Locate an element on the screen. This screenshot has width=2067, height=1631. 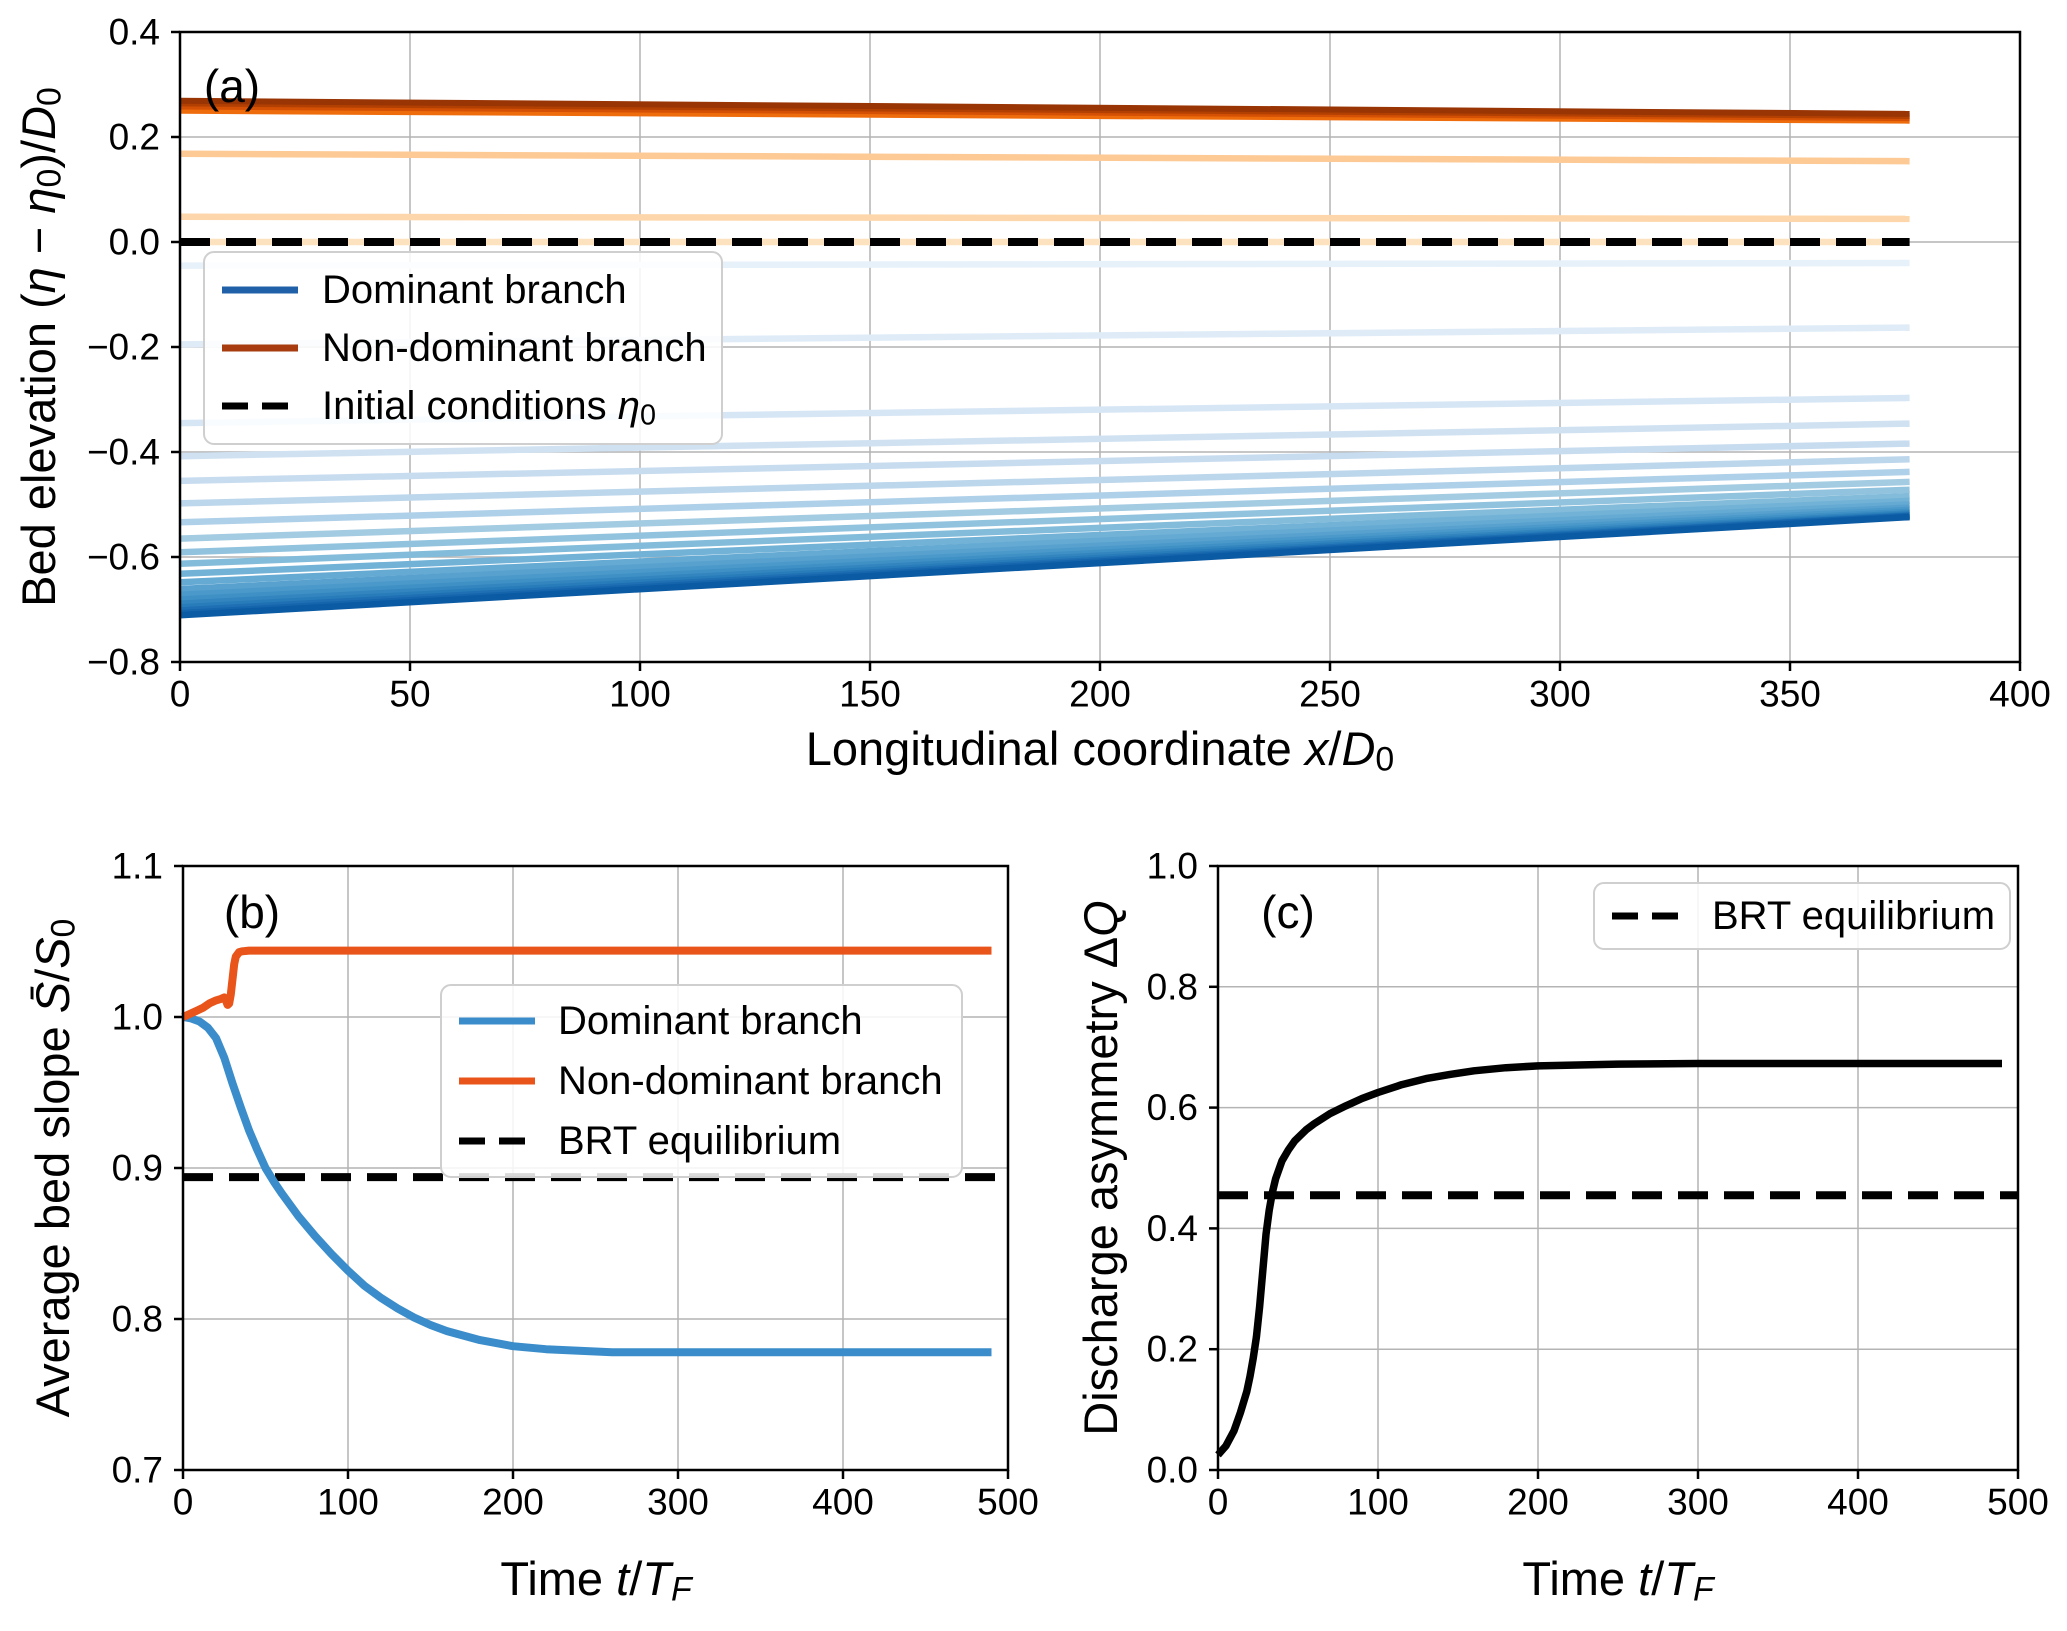
panel-c-ticks is located at coordinates (1614, 1171).